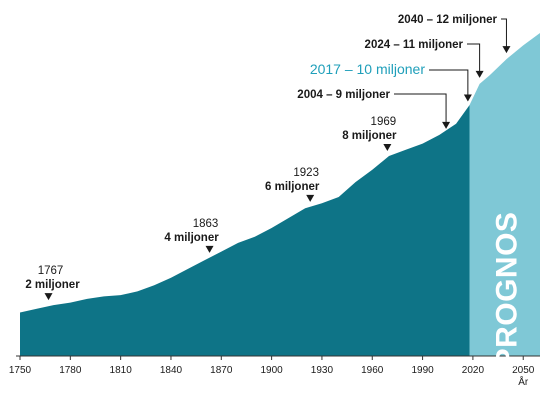 The height and width of the screenshot is (409, 560). Describe the element at coordinates (322, 370) in the screenshot. I see `x-tick-label: 1930` at that location.